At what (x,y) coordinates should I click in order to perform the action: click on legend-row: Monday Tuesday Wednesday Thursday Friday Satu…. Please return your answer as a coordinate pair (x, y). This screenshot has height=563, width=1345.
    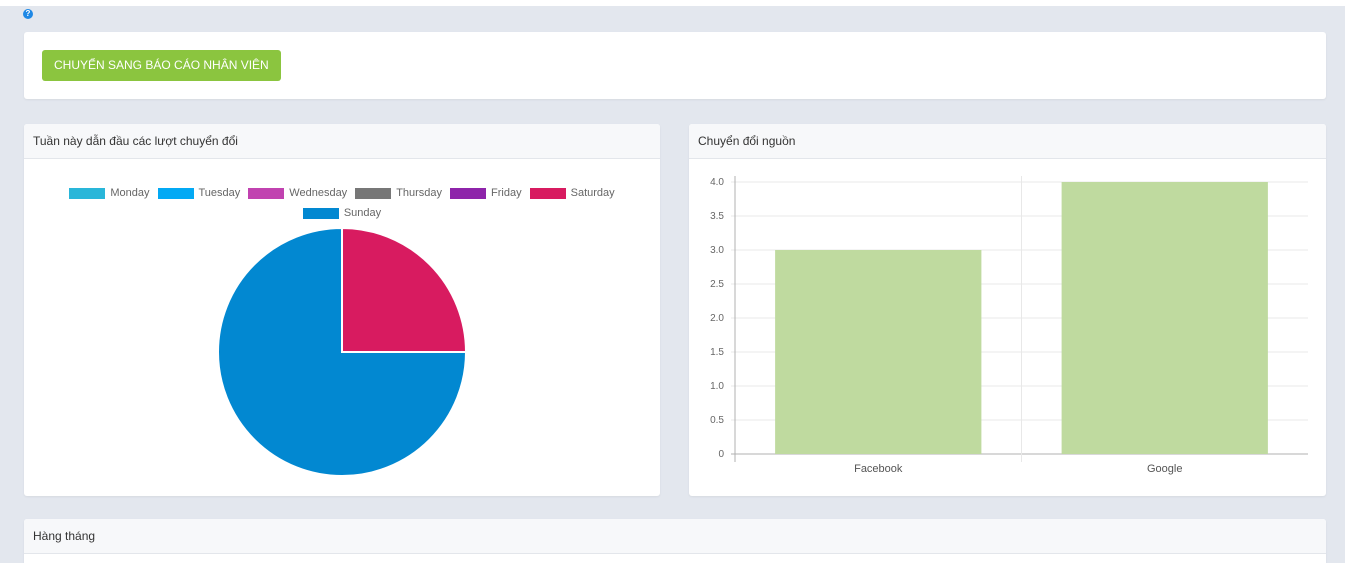
    Looking at the image, I should click on (342, 193).